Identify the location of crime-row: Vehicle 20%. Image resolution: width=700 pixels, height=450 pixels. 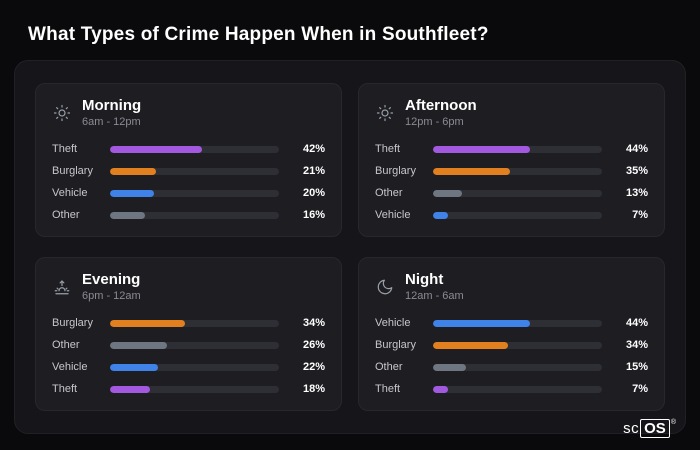
(188, 193).